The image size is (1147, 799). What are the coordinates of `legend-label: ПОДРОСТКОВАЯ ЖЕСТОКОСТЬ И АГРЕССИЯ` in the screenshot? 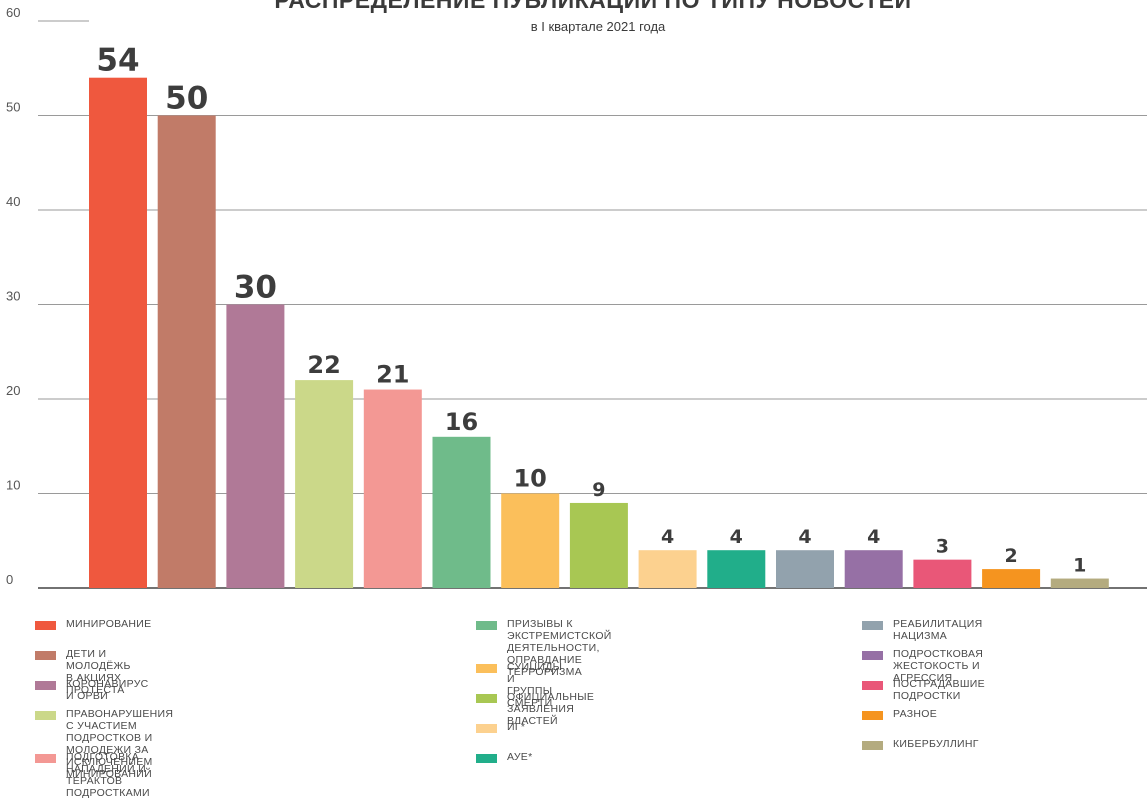 It's located at (938, 666).